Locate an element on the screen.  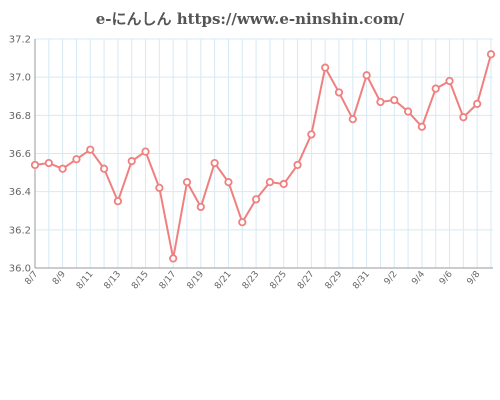
chart-title: e-にんしん https://www.e-ninshin.com/ is located at coordinates (250, 19).